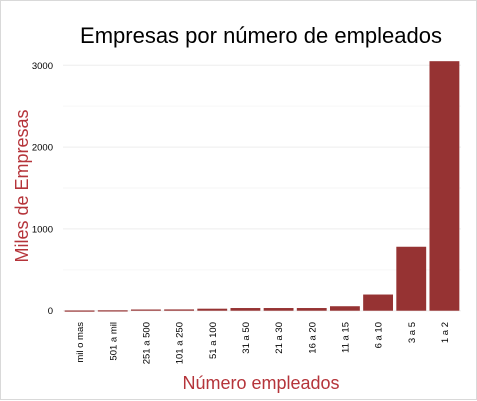  What do you see at coordinates (80, 342) in the screenshot?
I see `x-tick-label: mil o mas` at bounding box center [80, 342].